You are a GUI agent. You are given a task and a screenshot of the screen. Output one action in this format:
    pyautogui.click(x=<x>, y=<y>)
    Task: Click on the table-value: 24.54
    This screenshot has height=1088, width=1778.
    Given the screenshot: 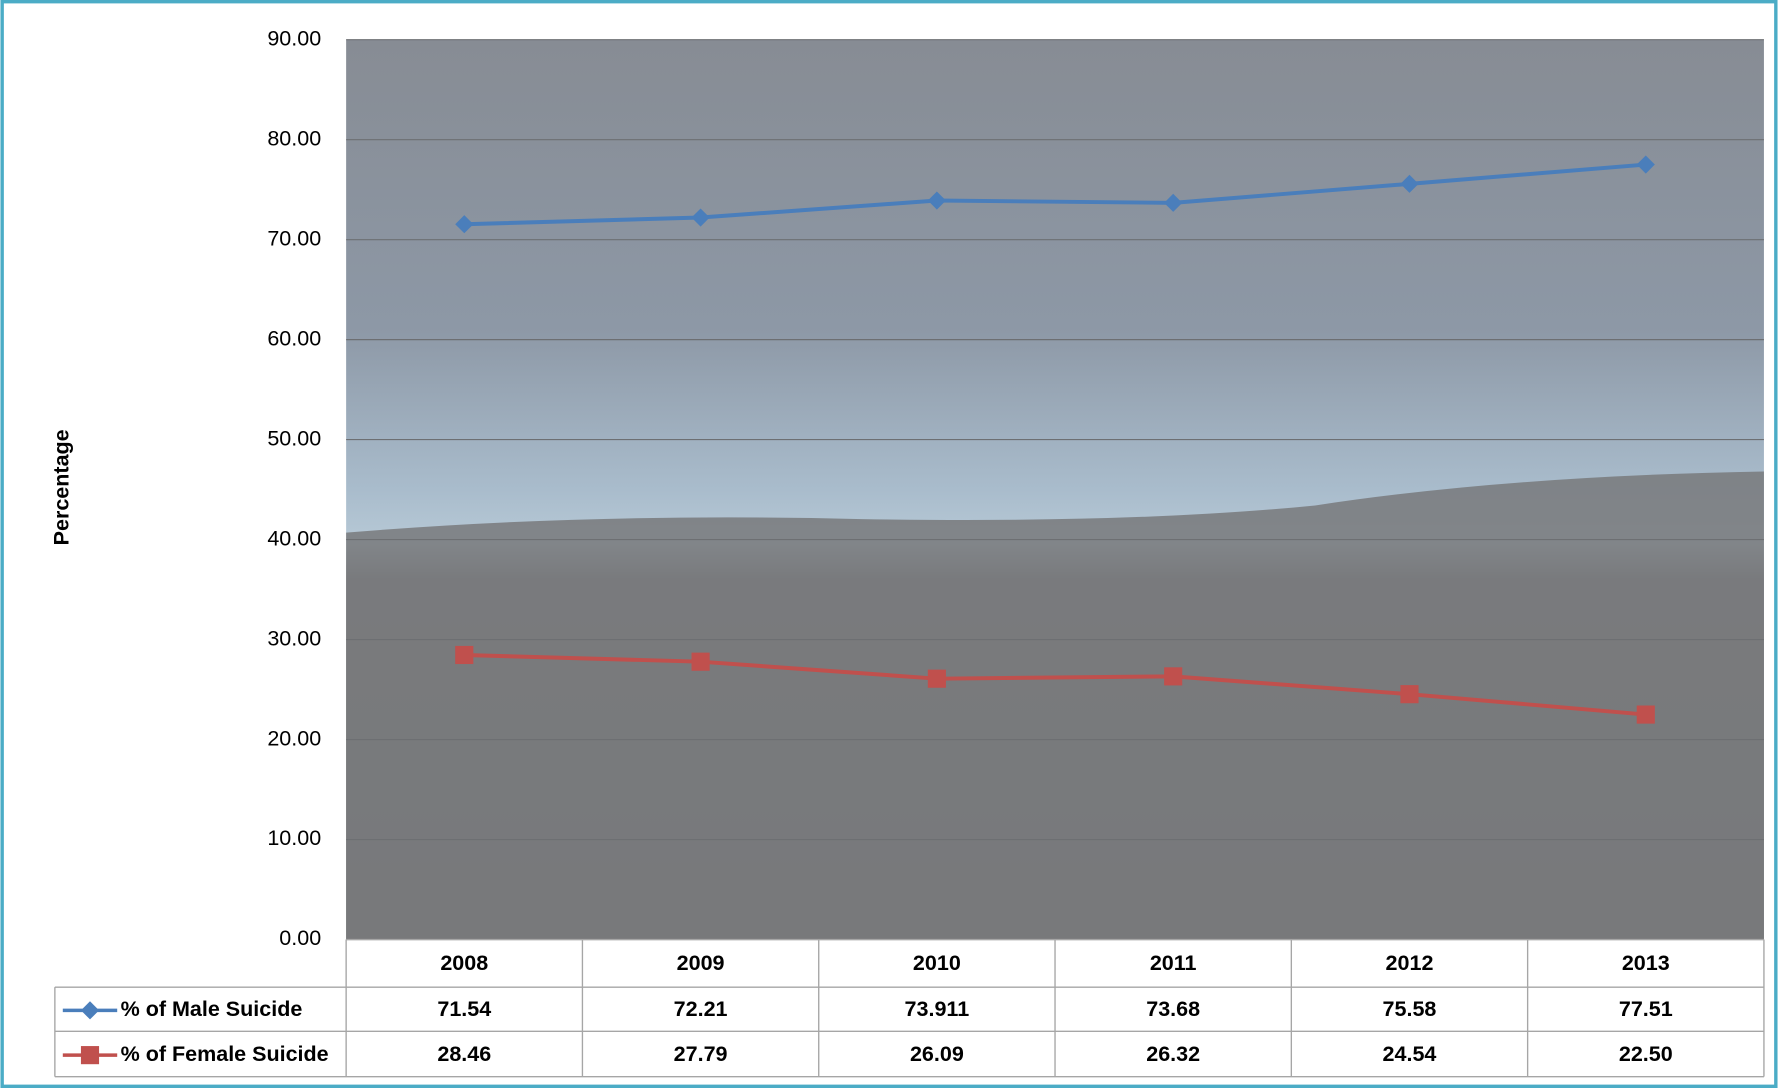 What is the action you would take?
    pyautogui.click(x=1410, y=1054)
    